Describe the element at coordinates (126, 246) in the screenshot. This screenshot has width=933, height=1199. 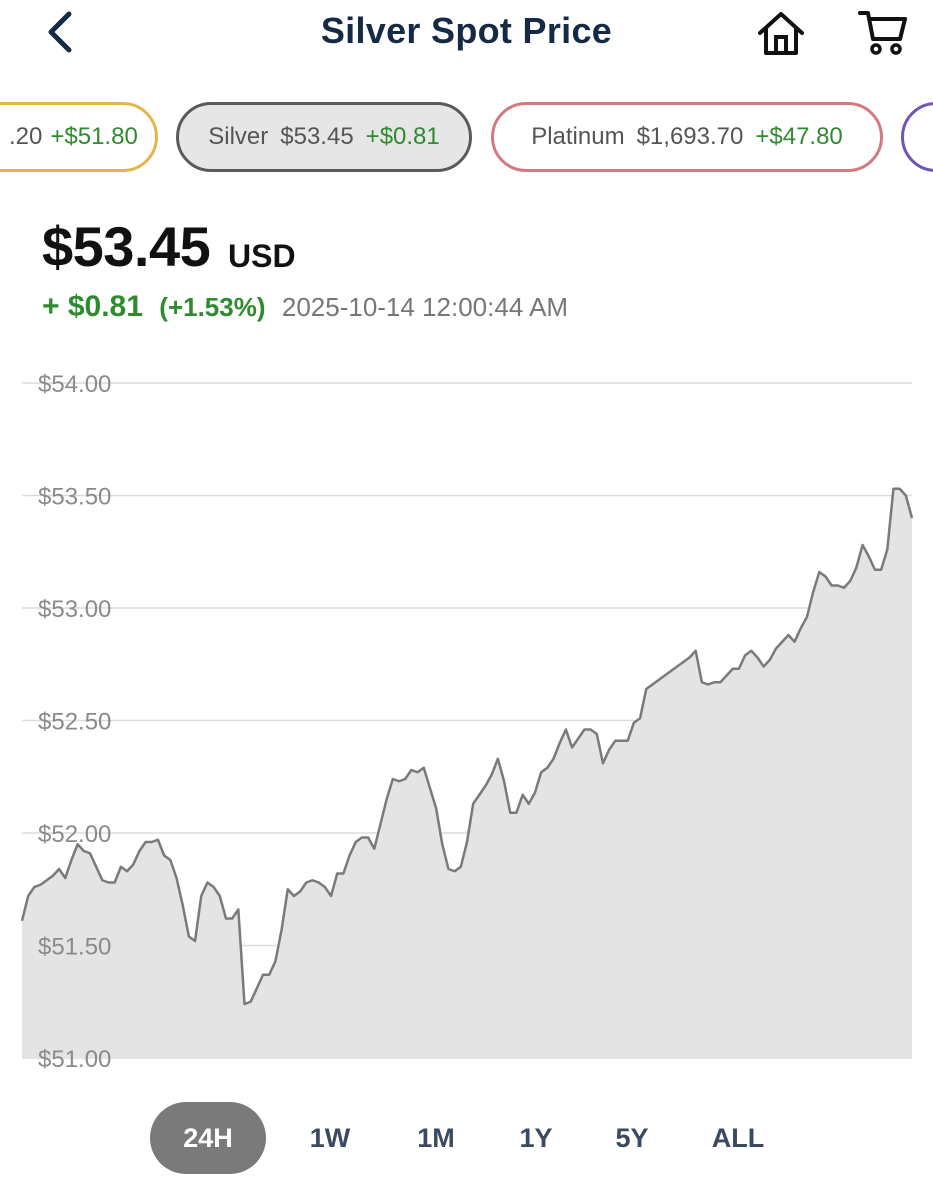
I see `current-price: $53.45` at that location.